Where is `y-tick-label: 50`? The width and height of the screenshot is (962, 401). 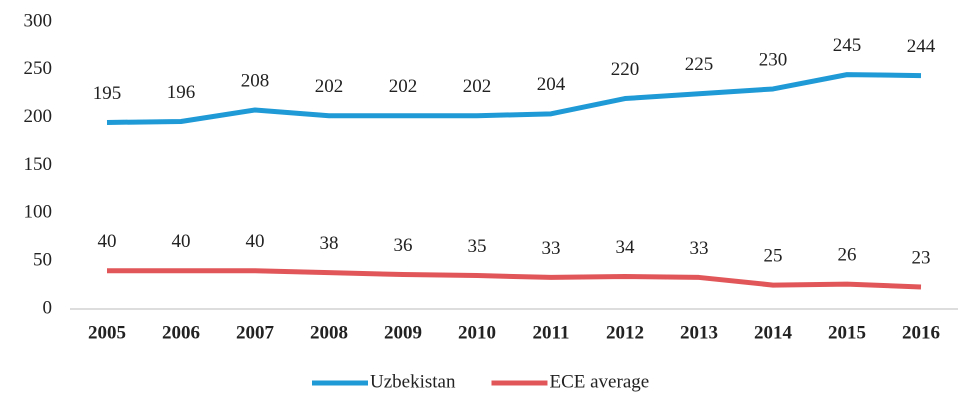 y-tick-label: 50 is located at coordinates (42, 260).